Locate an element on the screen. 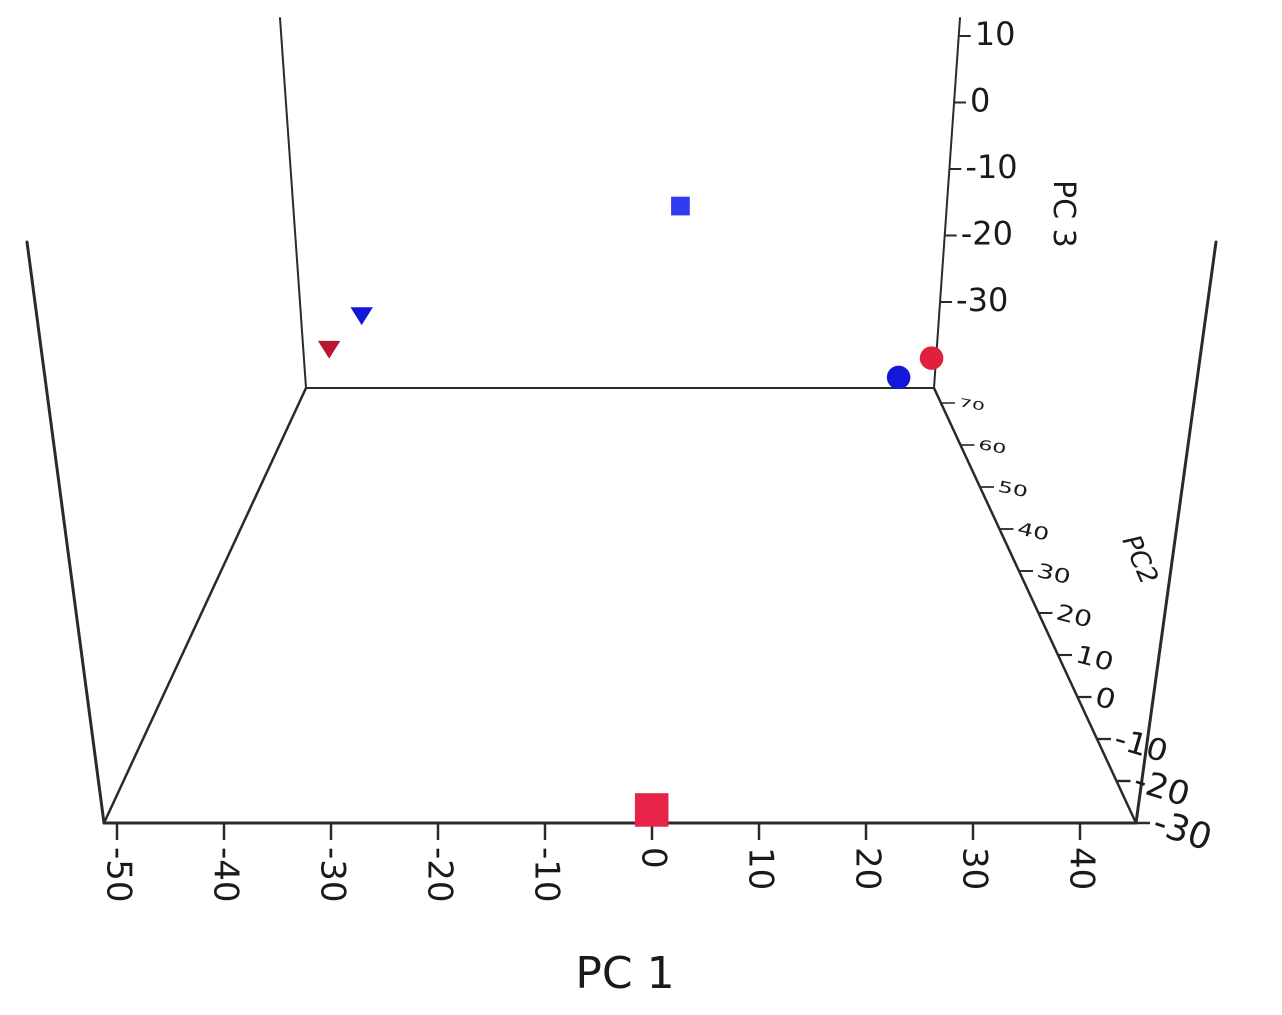 The image size is (1282, 1015). pc1-tick-label: 40 is located at coordinates (1082, 868).